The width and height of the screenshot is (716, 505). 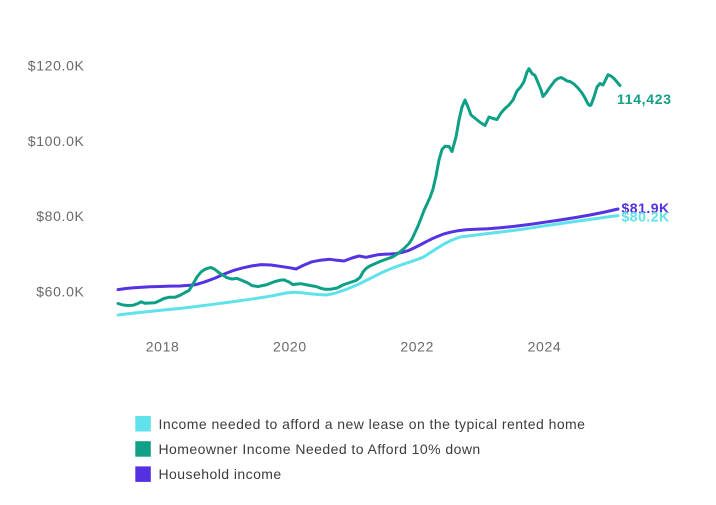 What do you see at coordinates (220, 474) in the screenshot?
I see `svg-text: Household income` at bounding box center [220, 474].